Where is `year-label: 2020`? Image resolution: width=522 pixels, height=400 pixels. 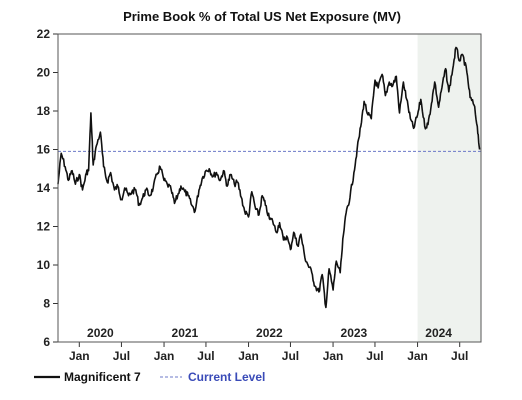 year-label: 2020 is located at coordinates (100, 333).